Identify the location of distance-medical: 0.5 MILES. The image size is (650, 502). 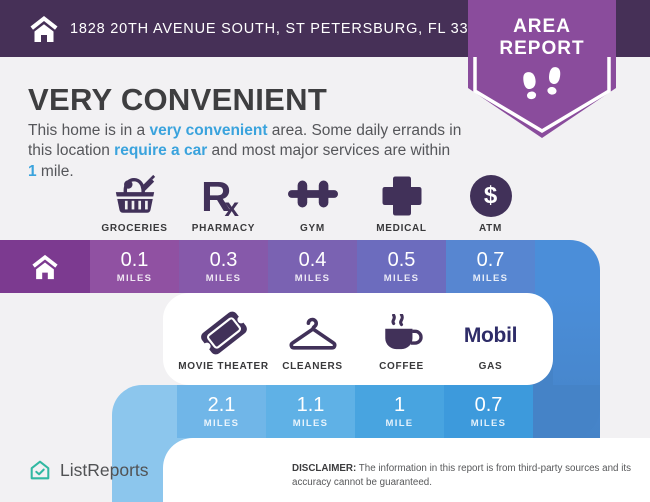
(401, 266).